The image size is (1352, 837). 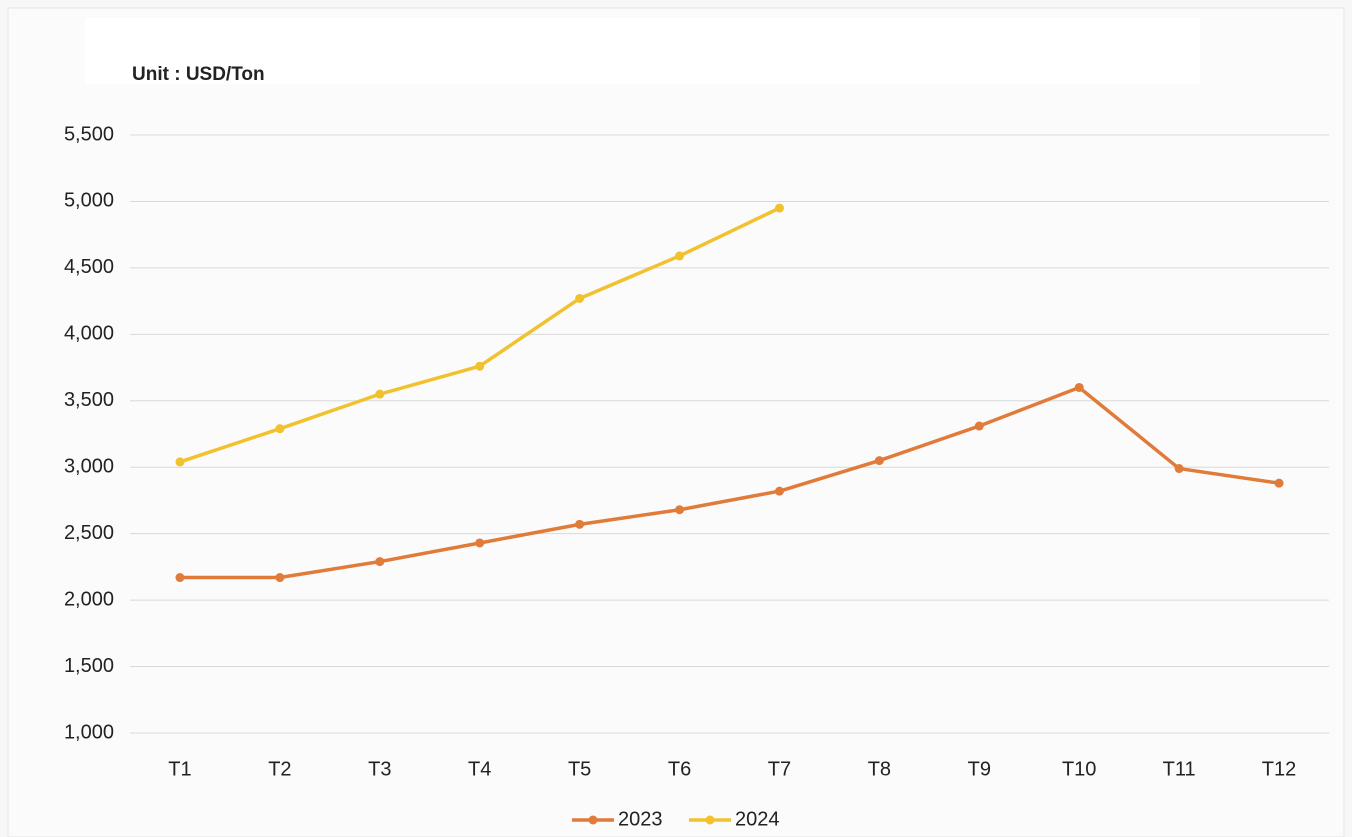 I want to click on x-tick-label: T4, so click(x=479, y=769).